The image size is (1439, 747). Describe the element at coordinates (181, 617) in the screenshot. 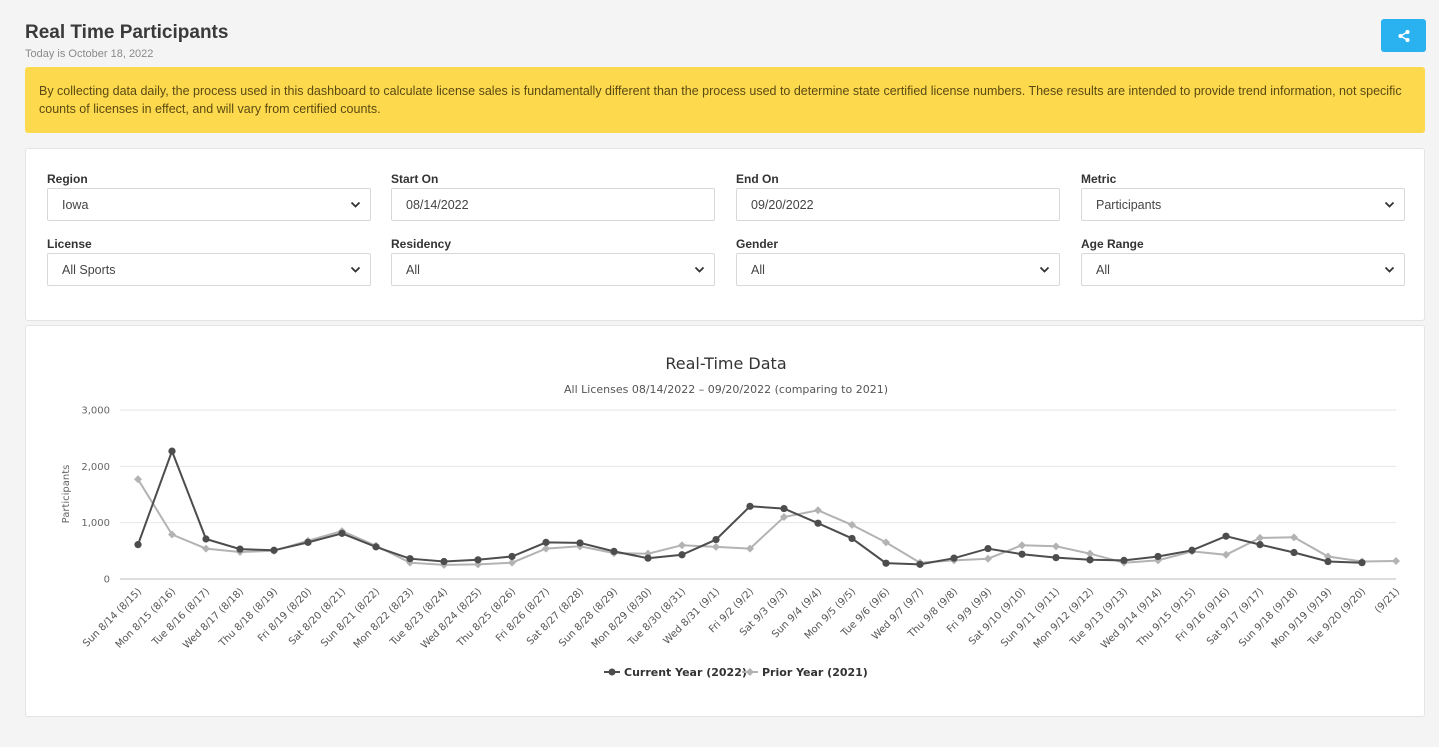

I see `x-tick-label: Tue 8/16 (8/17)` at that location.